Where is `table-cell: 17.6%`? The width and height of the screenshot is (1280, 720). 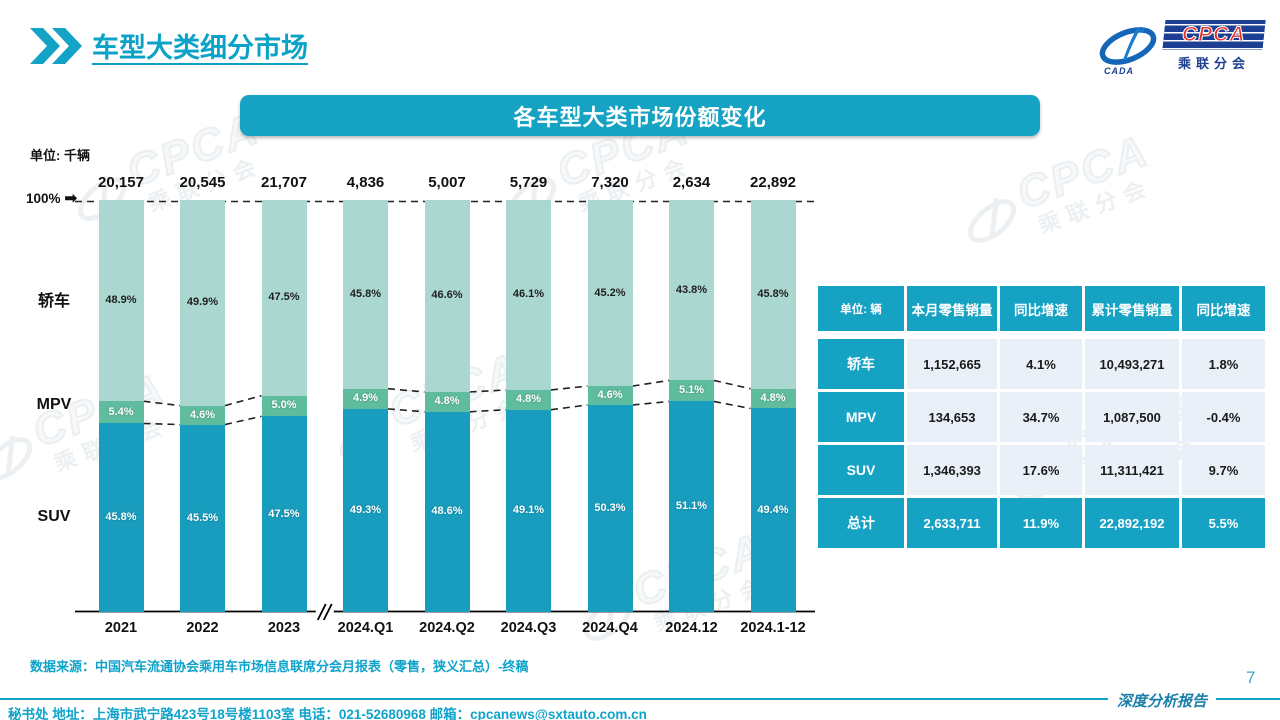 table-cell: 17.6% is located at coordinates (1041, 470).